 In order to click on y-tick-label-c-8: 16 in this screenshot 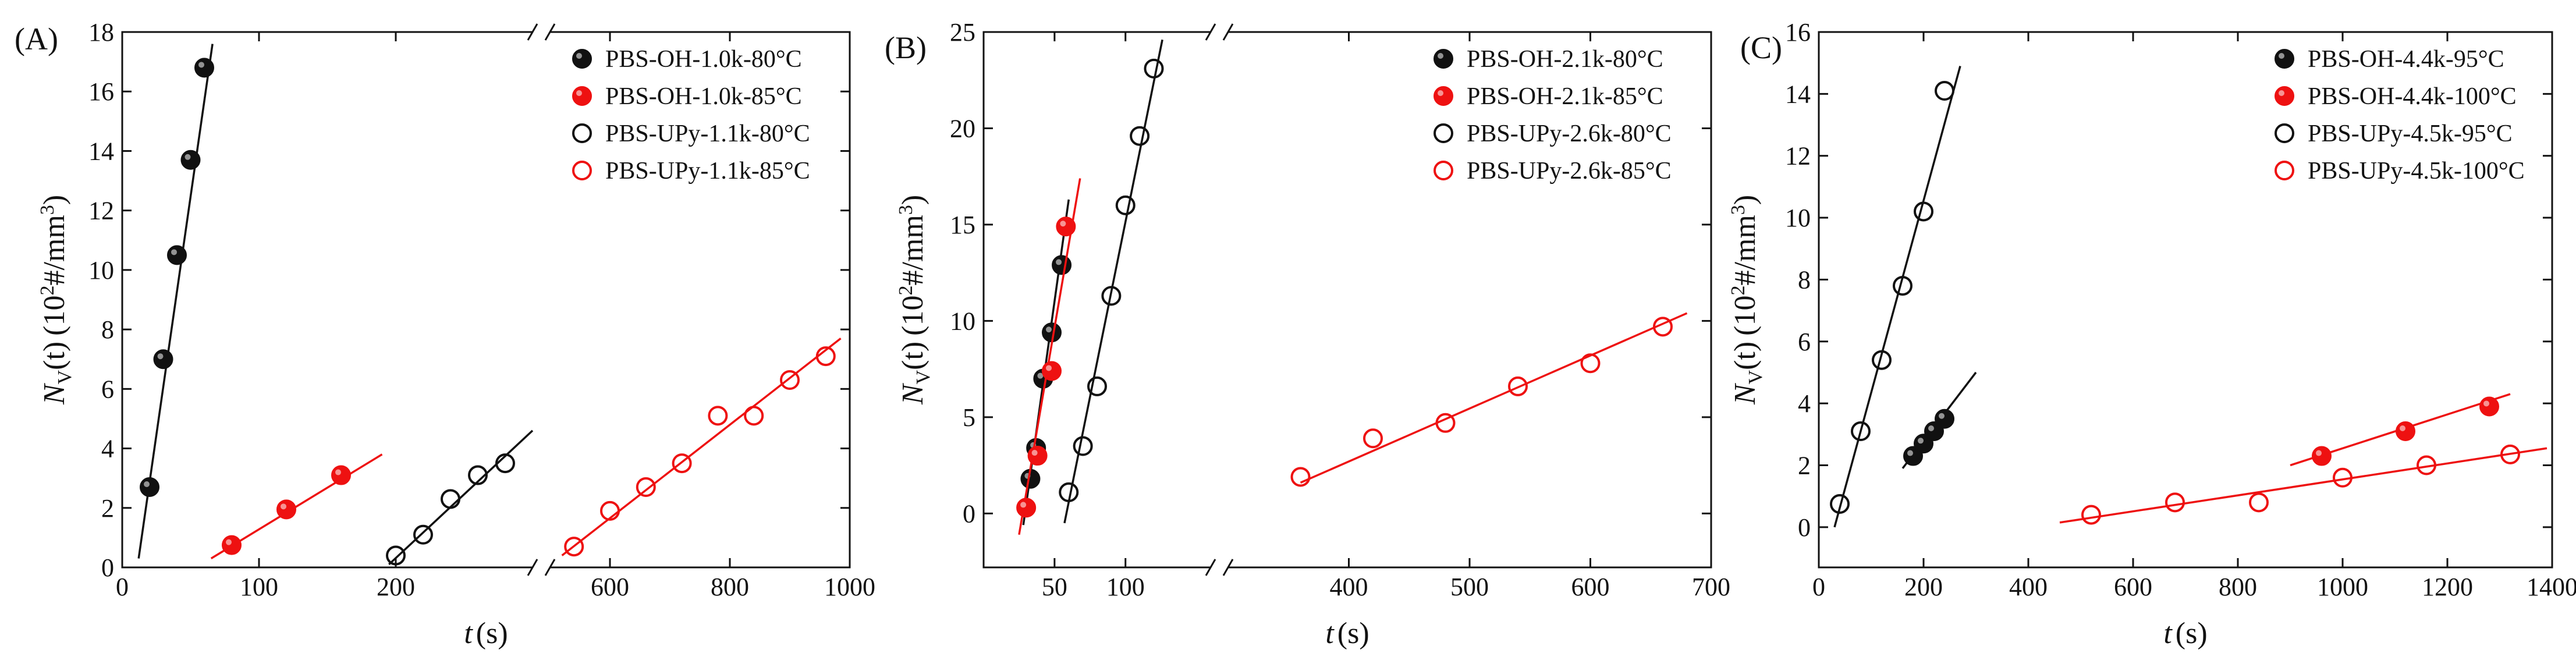, I will do `click(1798, 32)`.